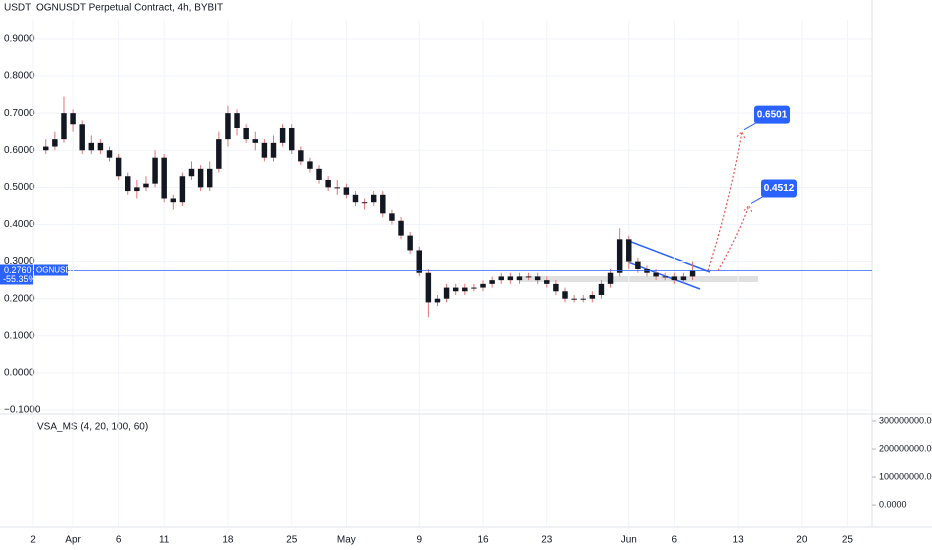 The image size is (932, 550). Describe the element at coordinates (129, 8) in the screenshot. I see `chart-title: OGNUSDT Perpetual Contract, 4h, BYBIT` at that location.